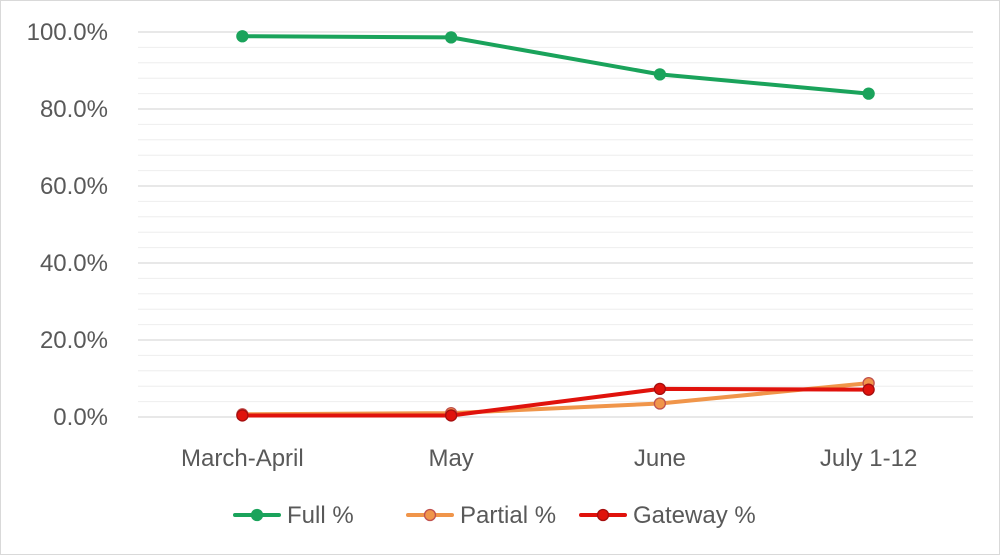 This screenshot has height=555, width=1000. I want to click on y-tick-label: 0.0%, so click(80, 417).